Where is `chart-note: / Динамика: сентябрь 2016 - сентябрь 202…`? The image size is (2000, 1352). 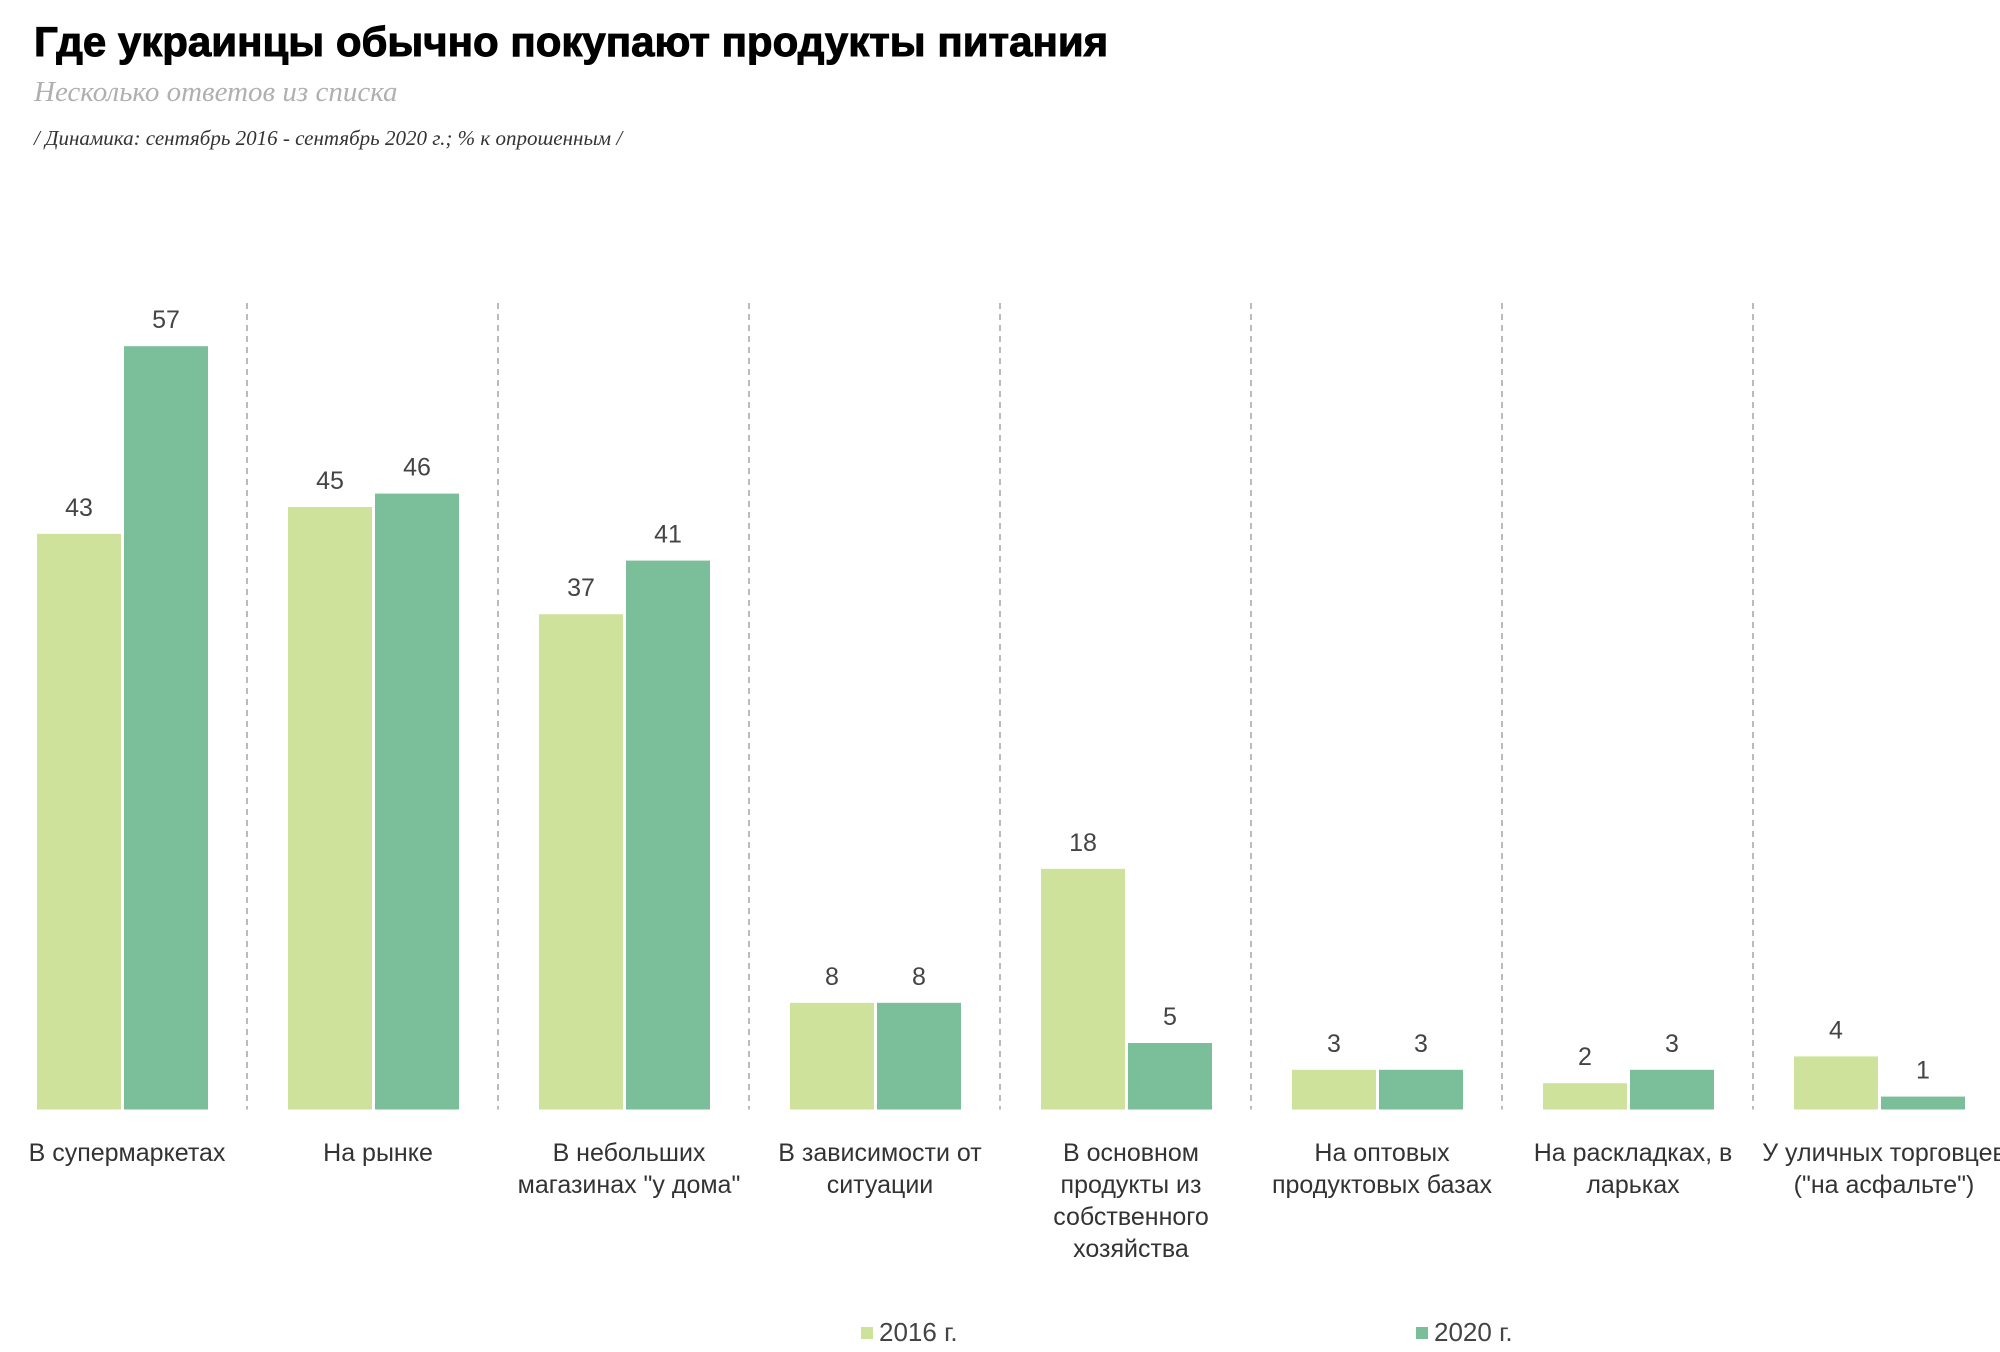 chart-note: / Динамика: сентябрь 2016 - сентябрь 202… is located at coordinates (328, 138).